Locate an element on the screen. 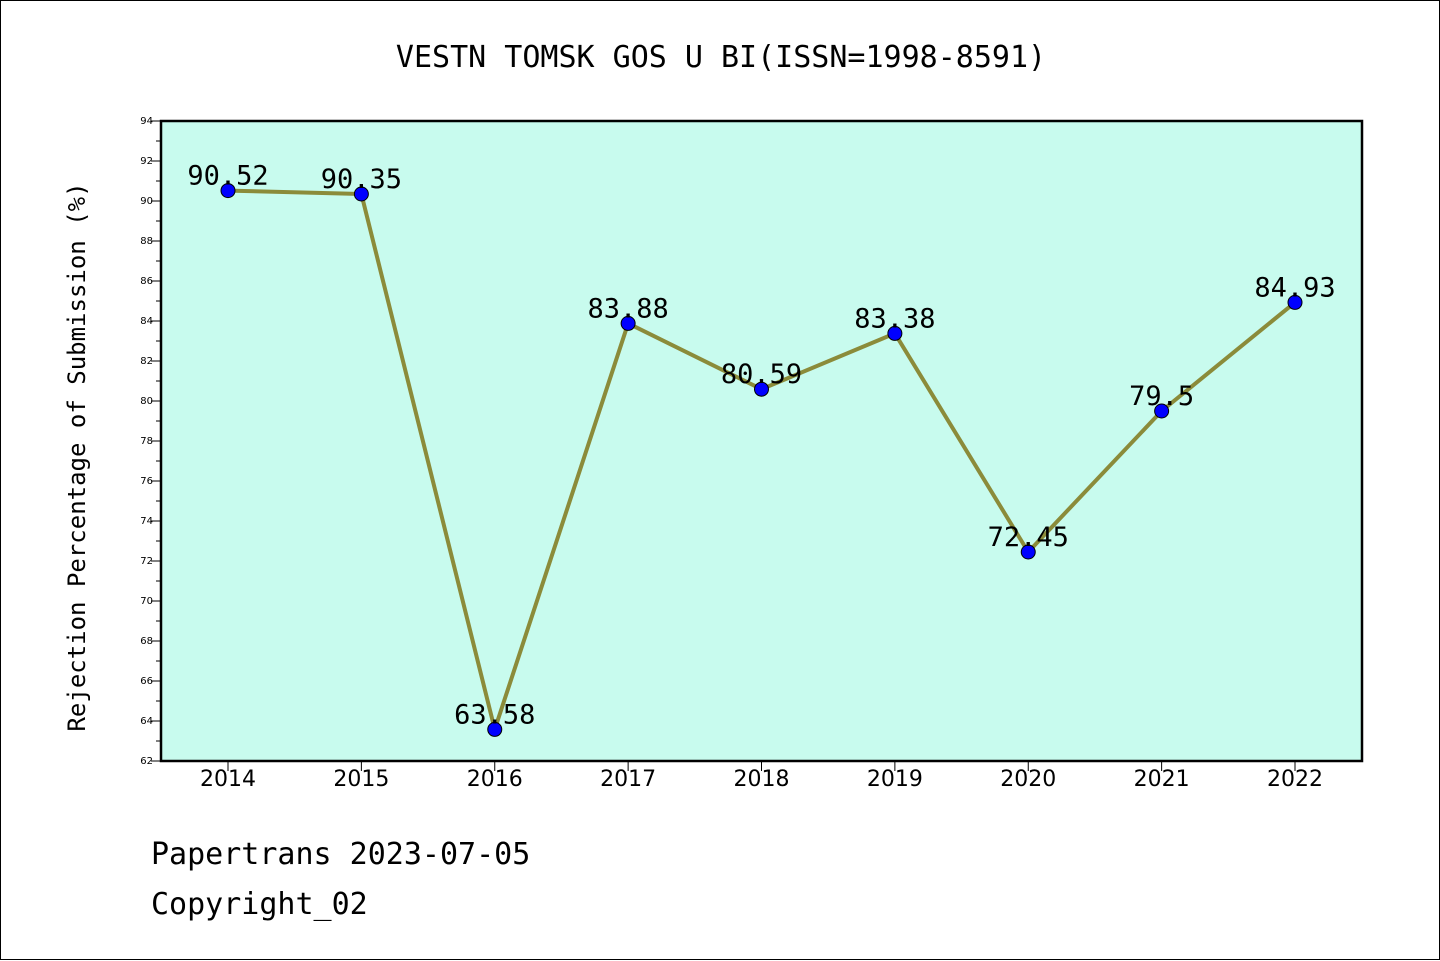 The width and height of the screenshot is (1440, 961). footer-copyright-line: Copyright_02 is located at coordinates (259, 904).